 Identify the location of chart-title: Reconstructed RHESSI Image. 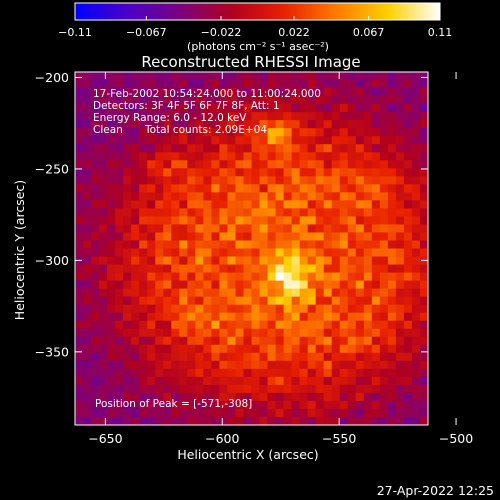
(250, 62).